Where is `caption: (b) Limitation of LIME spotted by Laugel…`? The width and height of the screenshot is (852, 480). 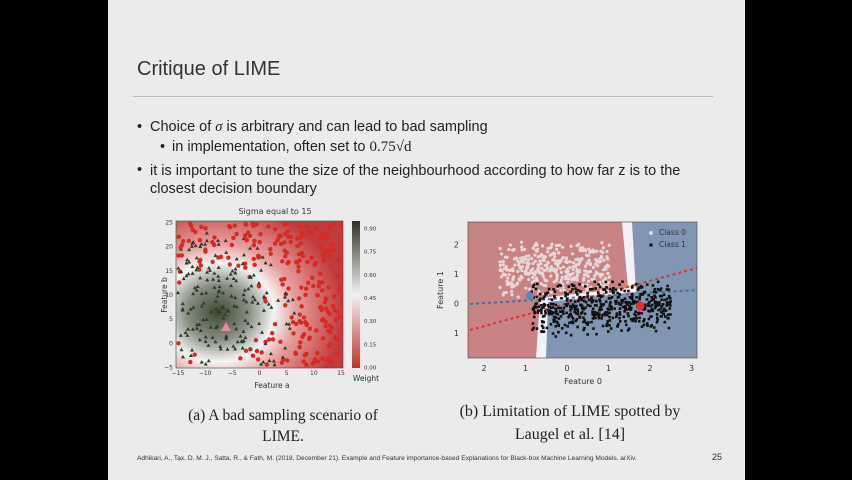 caption: (b) Limitation of LIME spotted by Laugel… is located at coordinates (570, 423).